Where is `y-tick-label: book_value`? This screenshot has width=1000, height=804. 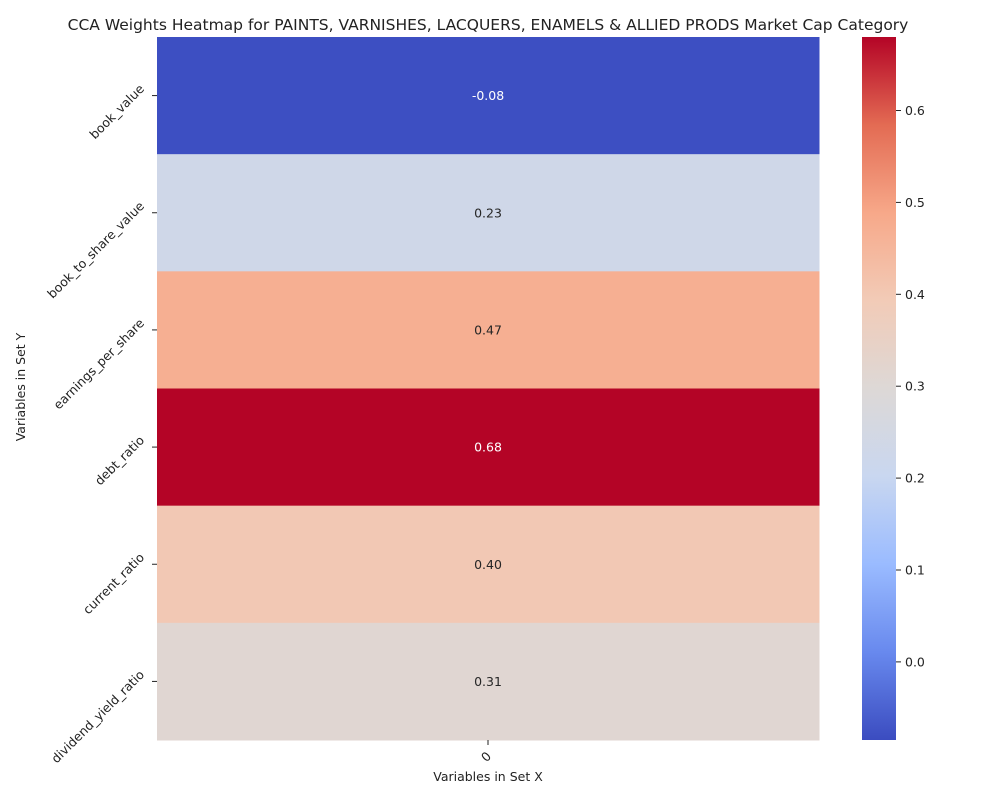
y-tick-label: book_value is located at coordinates (116, 111).